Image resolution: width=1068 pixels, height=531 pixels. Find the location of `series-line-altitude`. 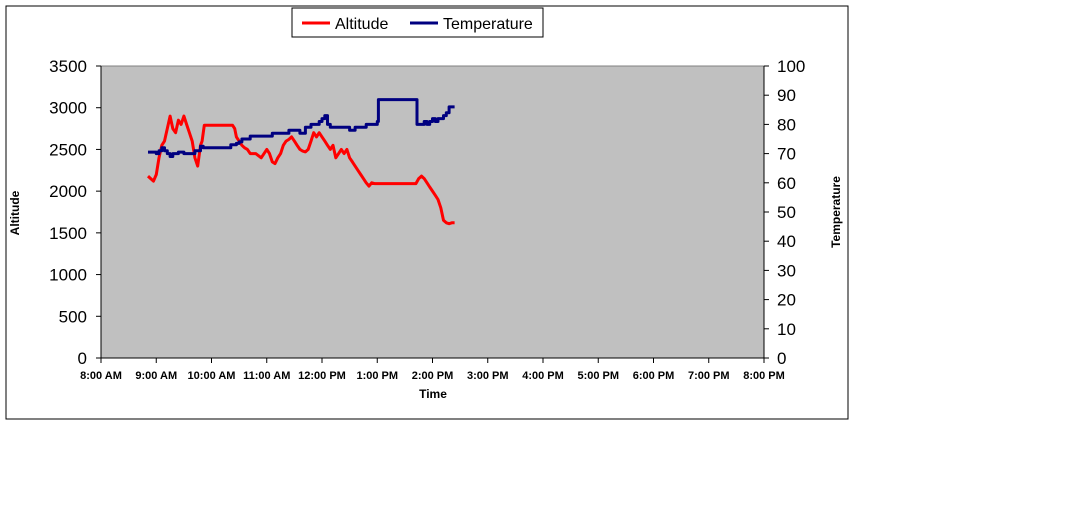

series-line-altitude is located at coordinates (300, 170).